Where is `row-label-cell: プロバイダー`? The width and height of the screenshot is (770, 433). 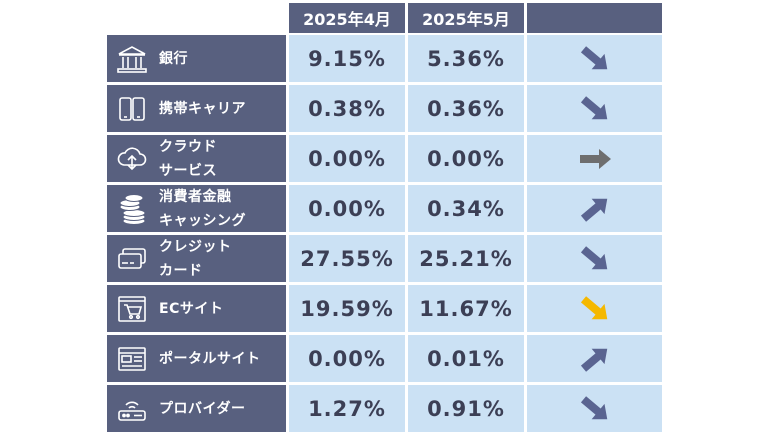 row-label-cell: プロバイダー is located at coordinates (196, 408).